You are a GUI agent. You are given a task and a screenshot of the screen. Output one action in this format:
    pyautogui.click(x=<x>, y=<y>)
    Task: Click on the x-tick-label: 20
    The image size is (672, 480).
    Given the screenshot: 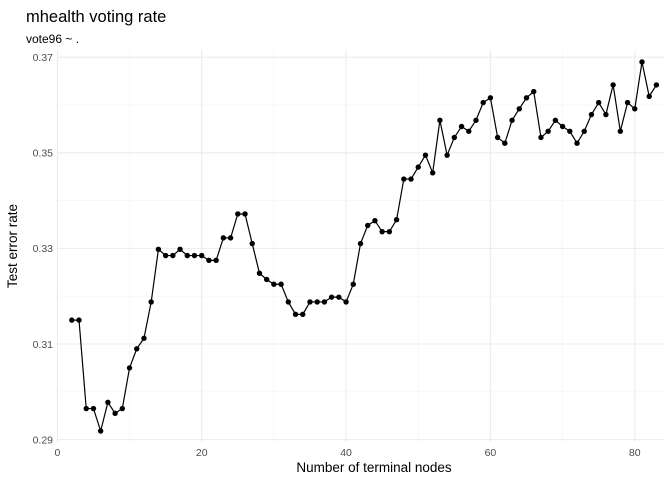 What is the action you would take?
    pyautogui.click(x=202, y=453)
    